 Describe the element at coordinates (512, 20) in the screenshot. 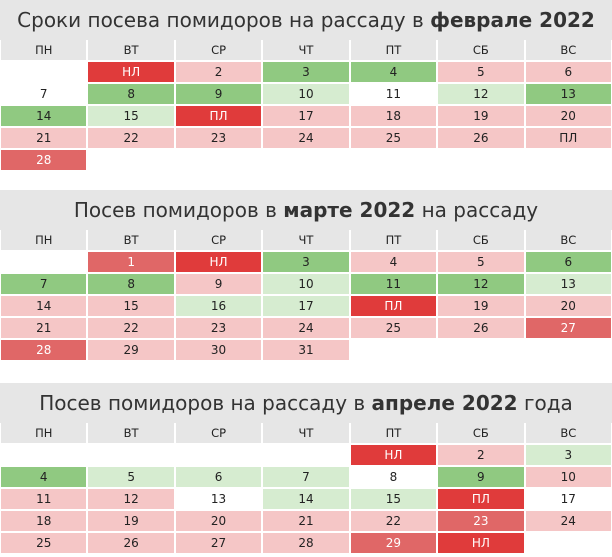

I see `title-month: феврале 2022` at that location.